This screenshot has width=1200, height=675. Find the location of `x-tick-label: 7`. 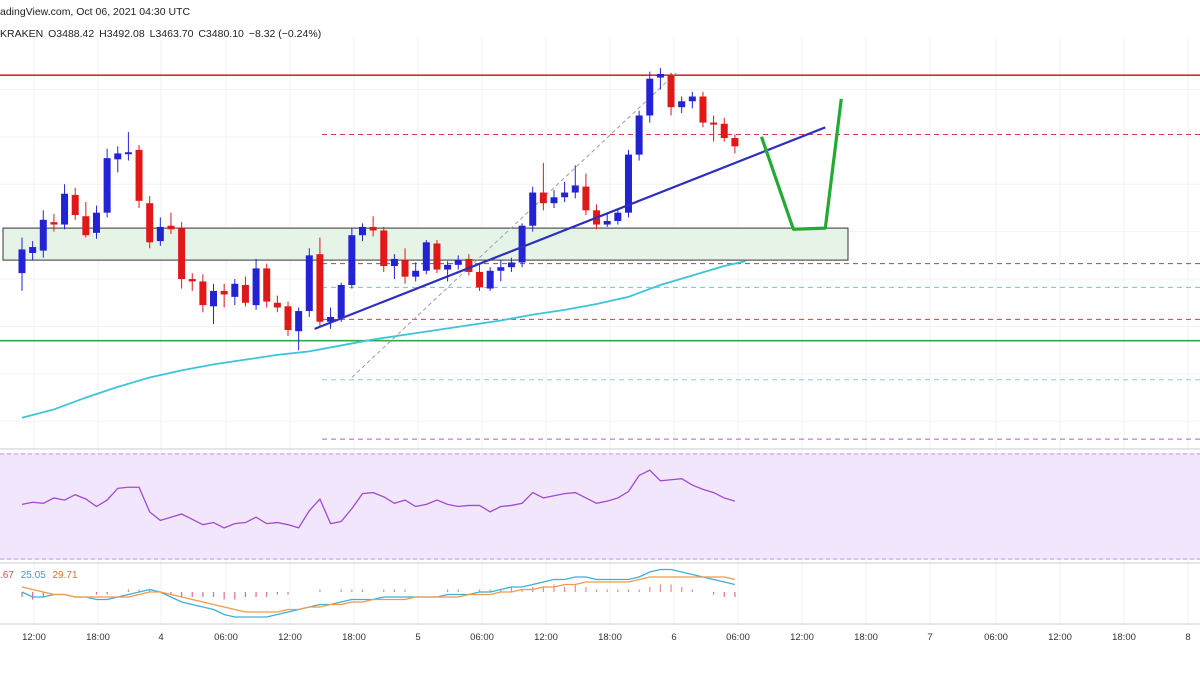

x-tick-label: 7 is located at coordinates (929, 637).